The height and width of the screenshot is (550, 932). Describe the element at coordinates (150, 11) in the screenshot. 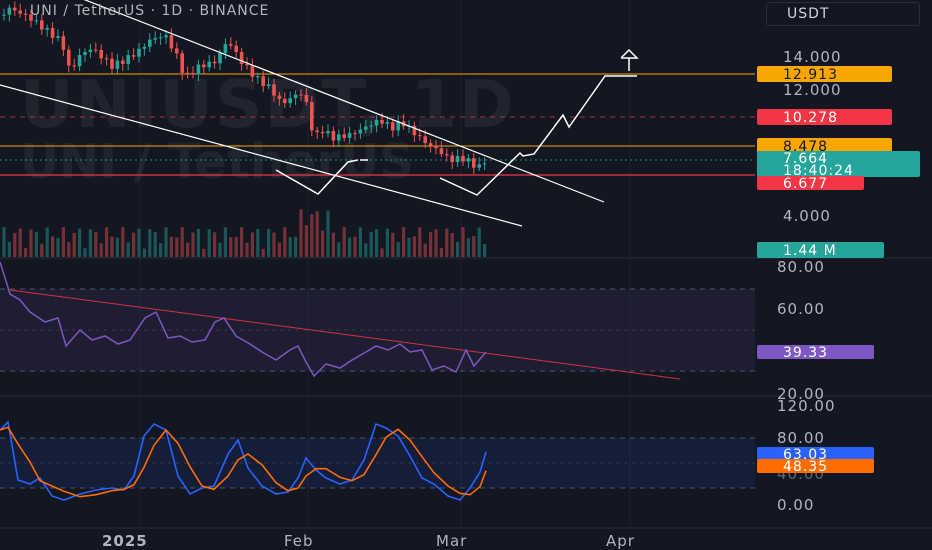

I see `symbol-header: UNI / TetherUS · 1D · BINANCE` at that location.